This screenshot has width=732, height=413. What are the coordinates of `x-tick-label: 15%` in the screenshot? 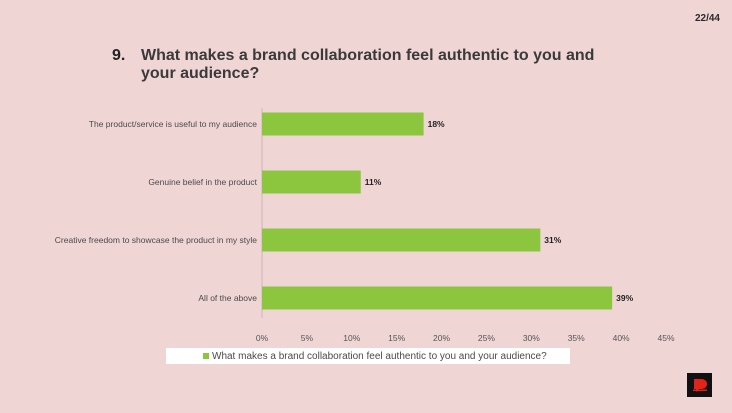 It's located at (396, 338).